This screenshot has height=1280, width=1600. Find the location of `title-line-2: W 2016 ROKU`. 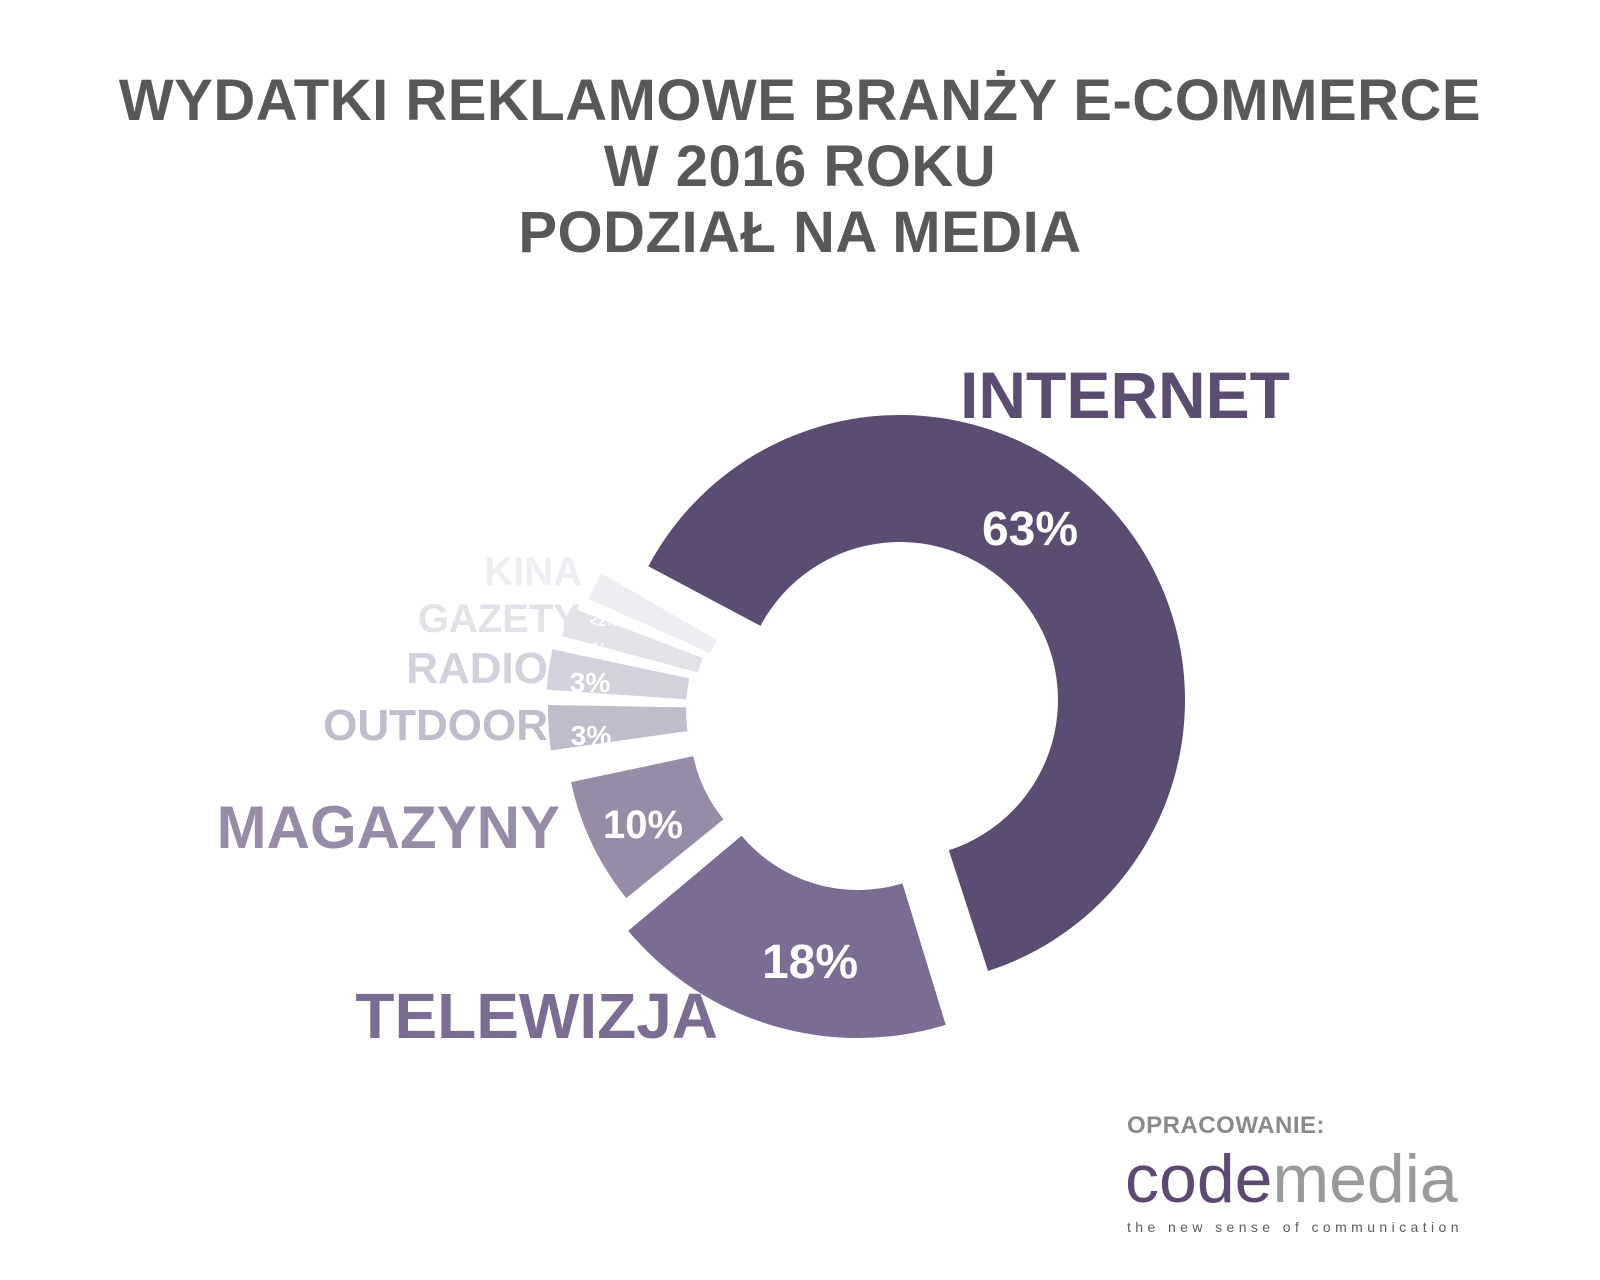

title-line-2: W 2016 ROKU is located at coordinates (800, 166).